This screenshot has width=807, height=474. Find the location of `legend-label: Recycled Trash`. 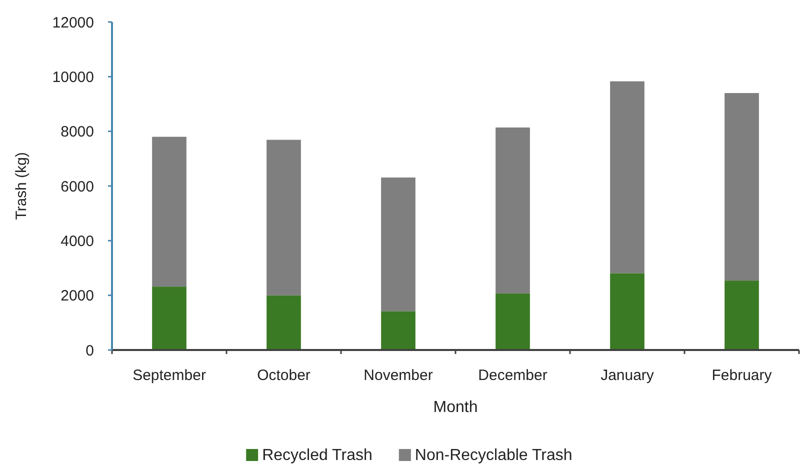

legend-label: Recycled Trash is located at coordinates (317, 455).